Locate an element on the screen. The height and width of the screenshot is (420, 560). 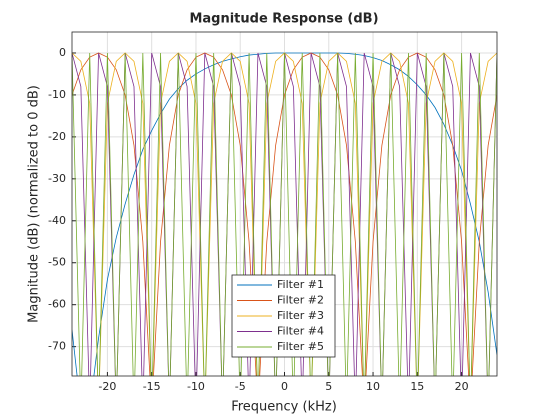
x-tick-label: -15 is located at coordinates (152, 386).